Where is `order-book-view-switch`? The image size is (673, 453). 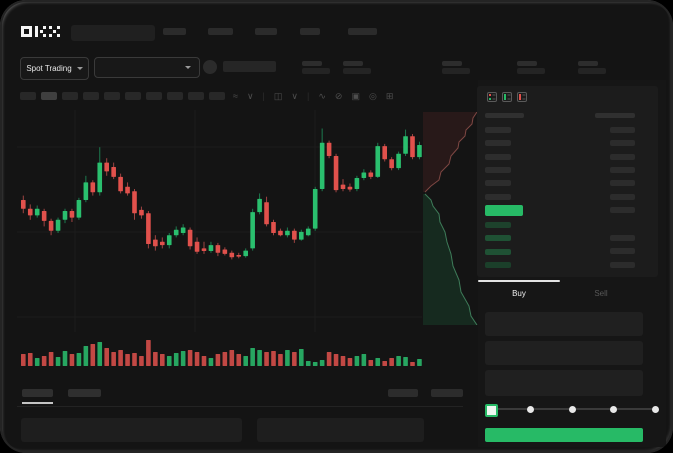 order-book-view-switch is located at coordinates (507, 97).